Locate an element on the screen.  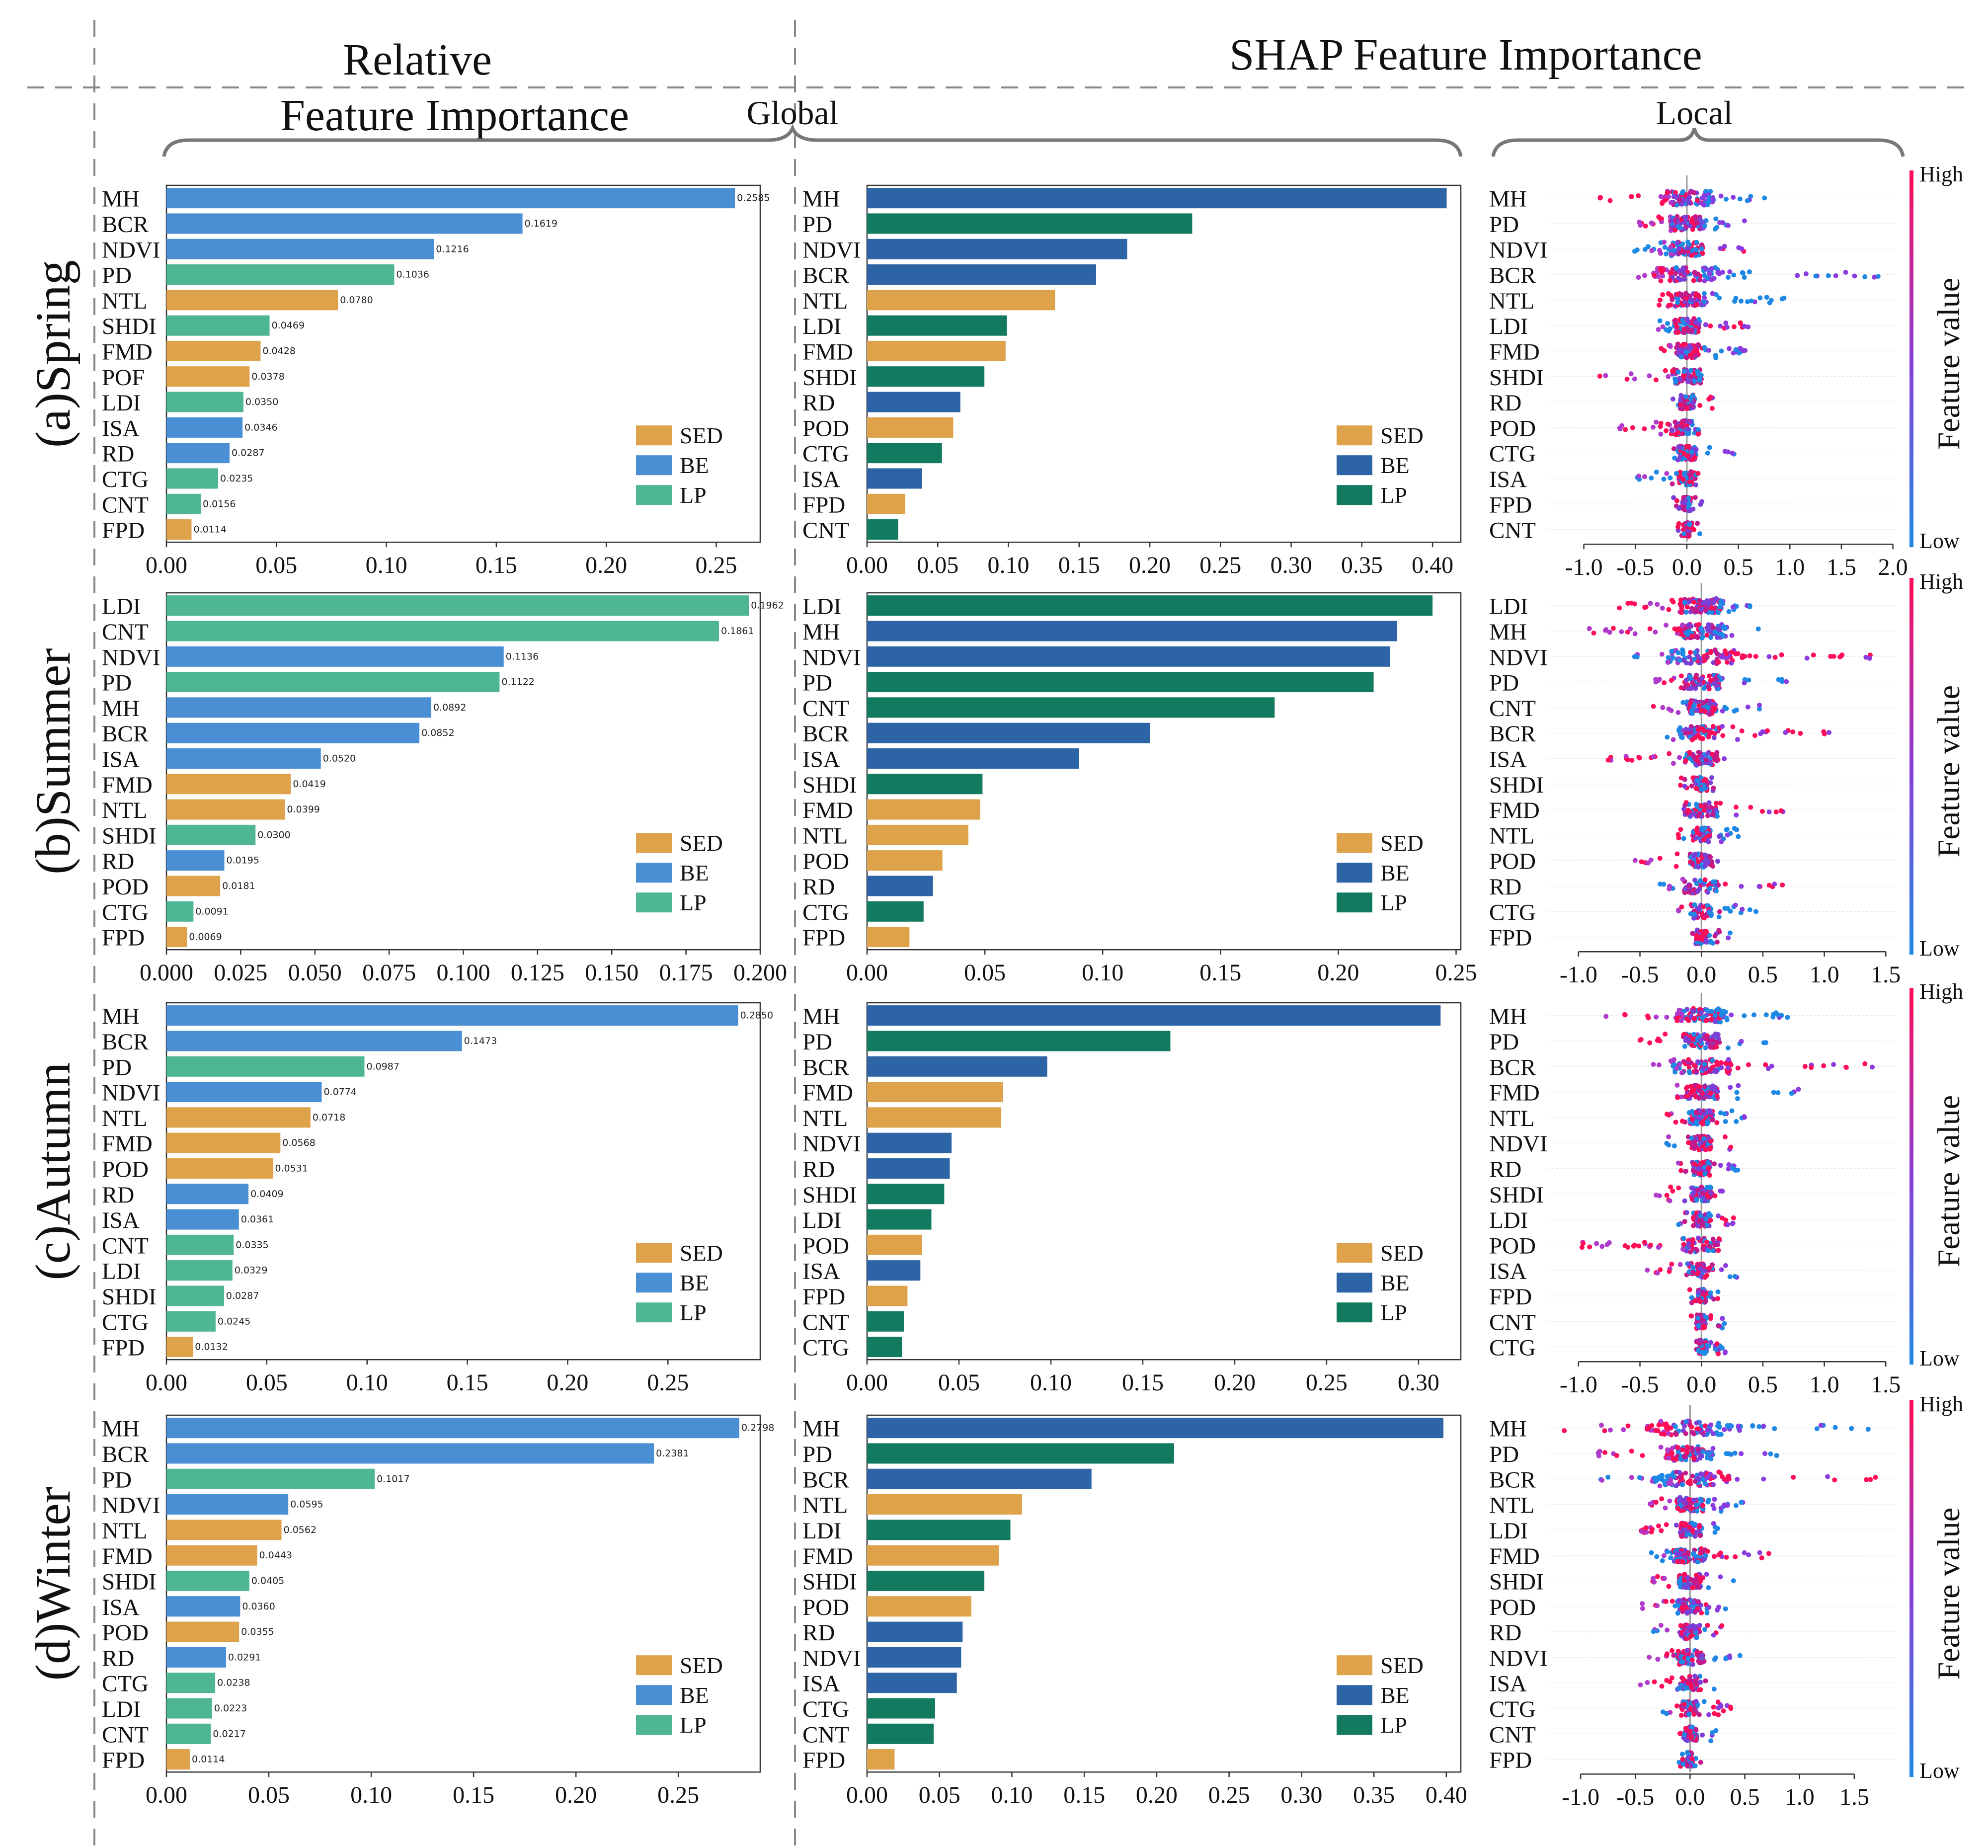
relative-value-label: 0.0300 is located at coordinates (273, 834).